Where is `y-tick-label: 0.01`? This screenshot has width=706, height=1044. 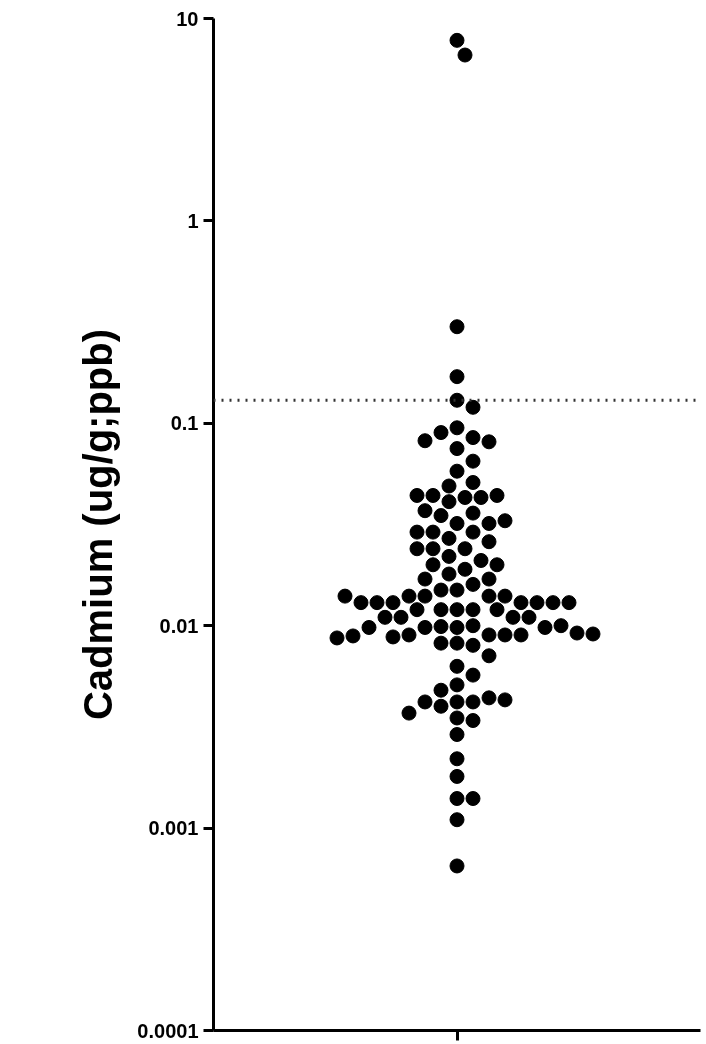
y-tick-label: 0.01 is located at coordinates (179, 625).